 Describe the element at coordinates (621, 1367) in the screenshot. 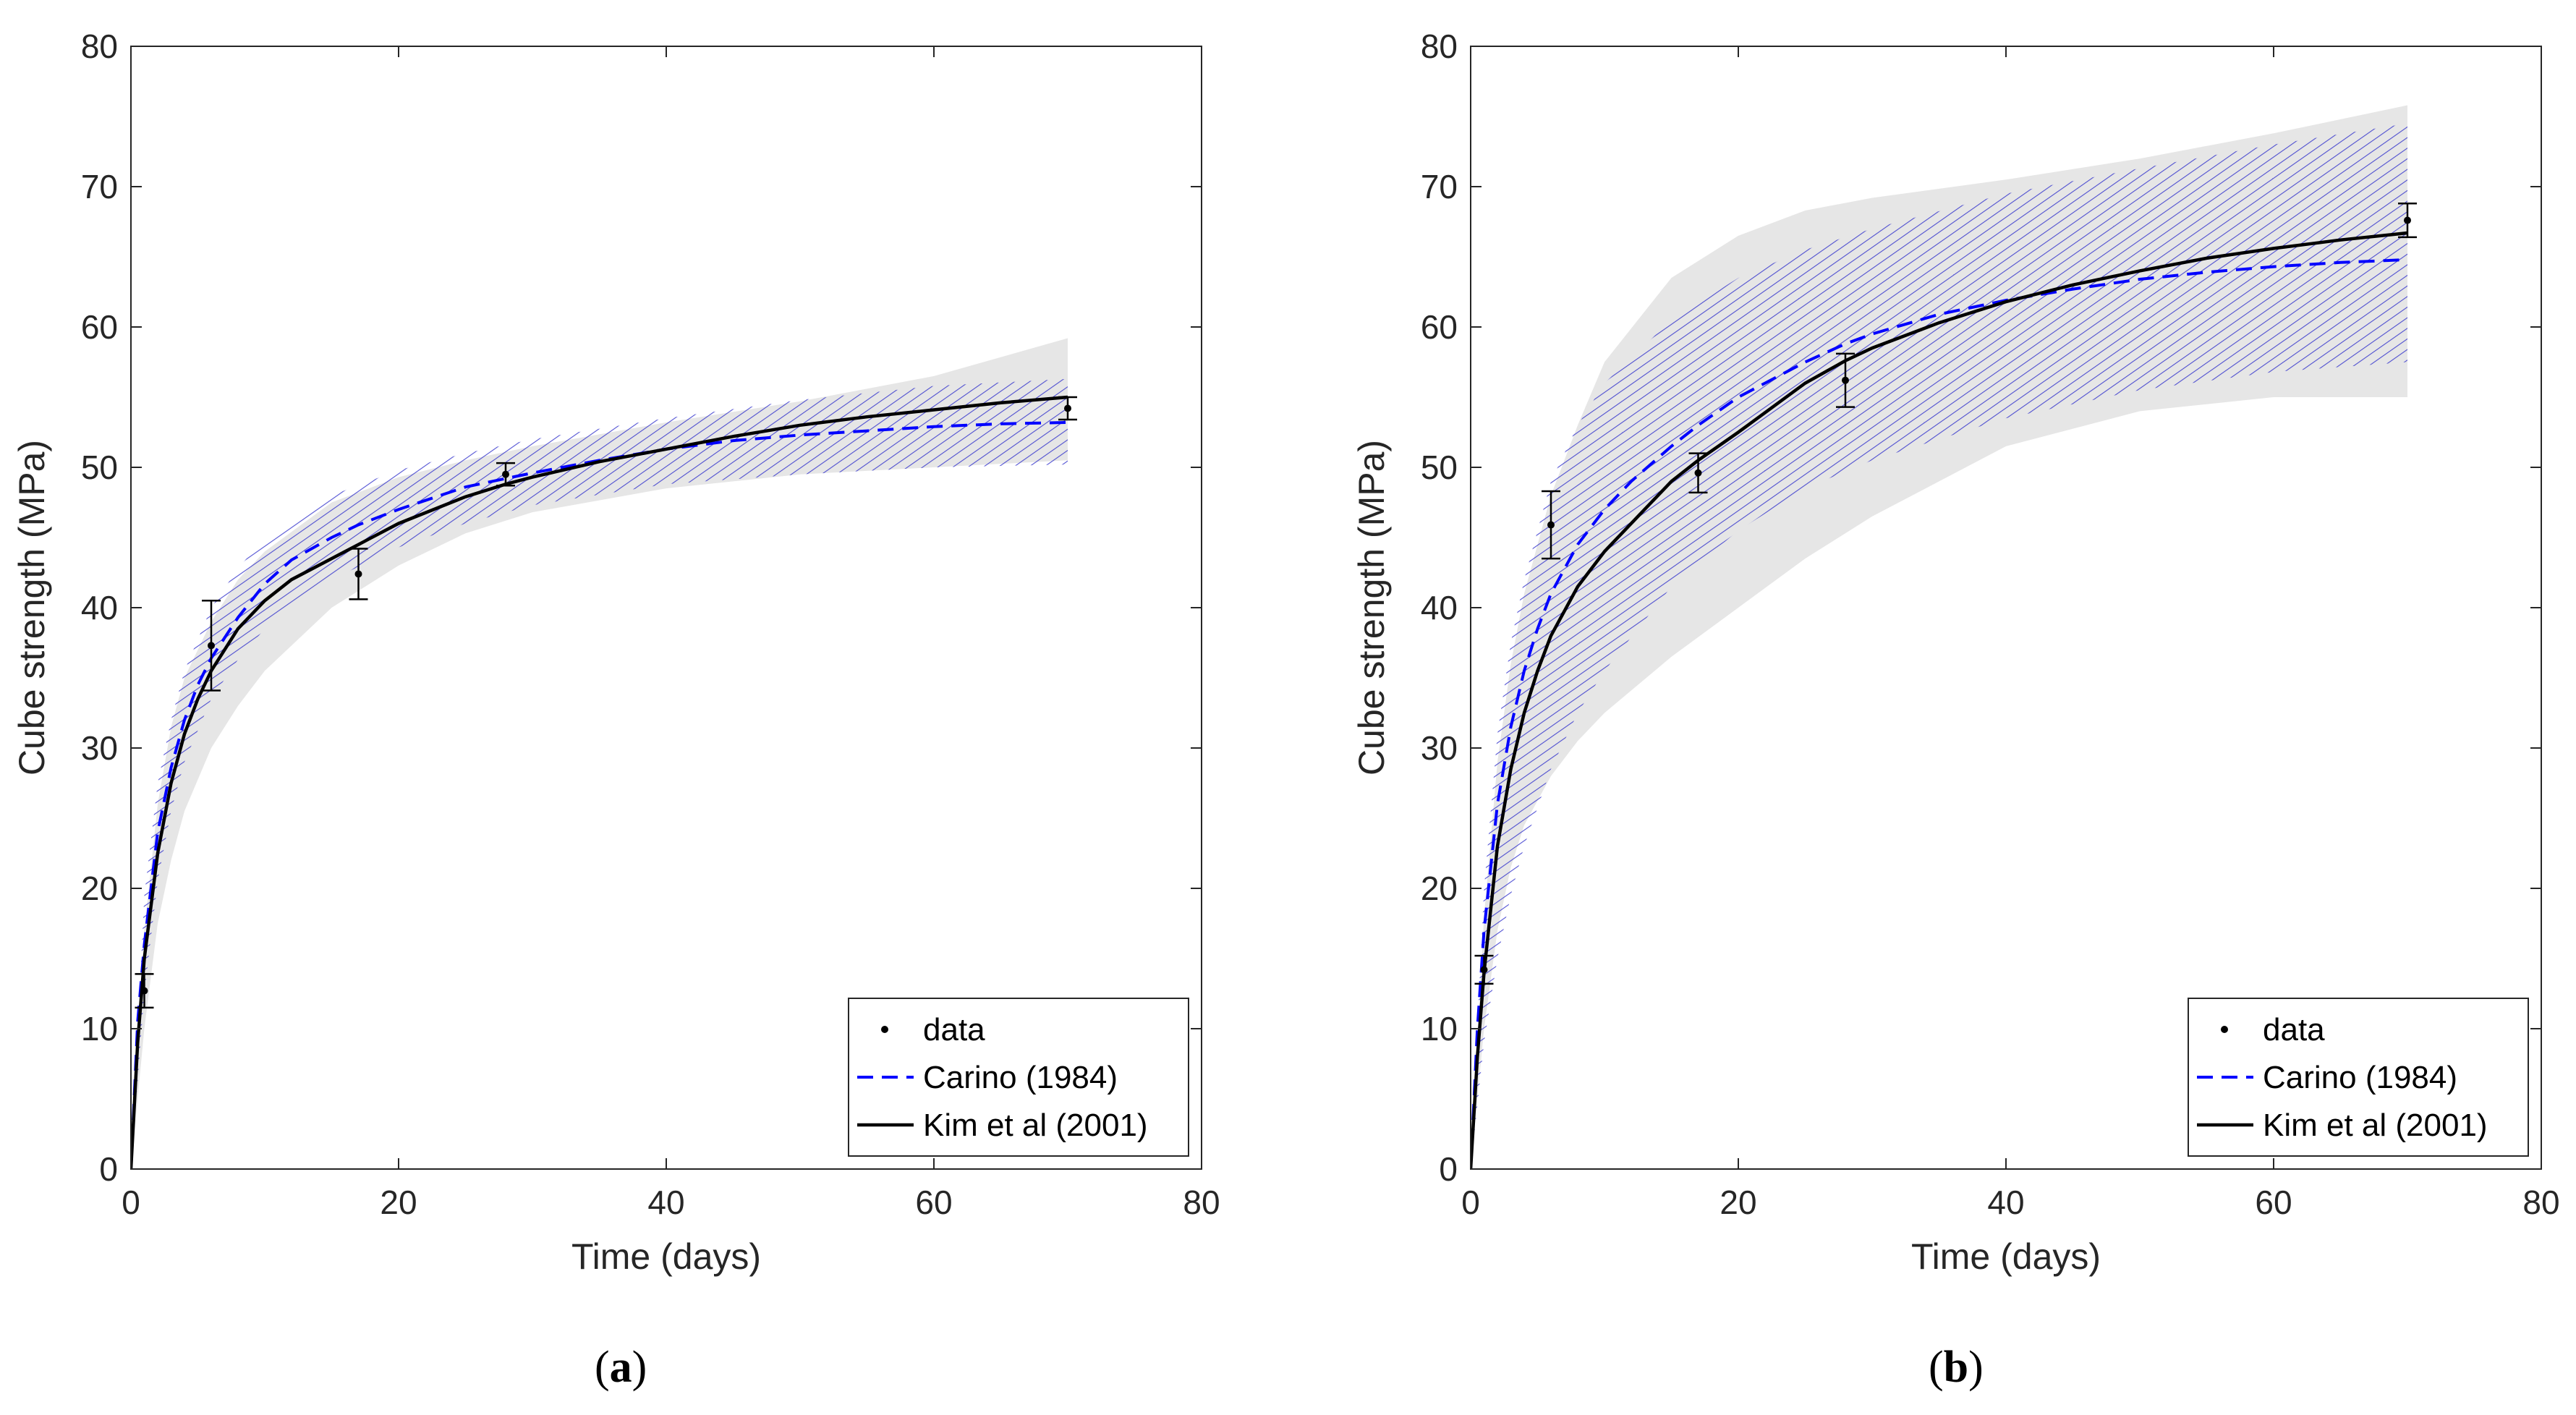

I see `panel-label-a: (a)` at that location.